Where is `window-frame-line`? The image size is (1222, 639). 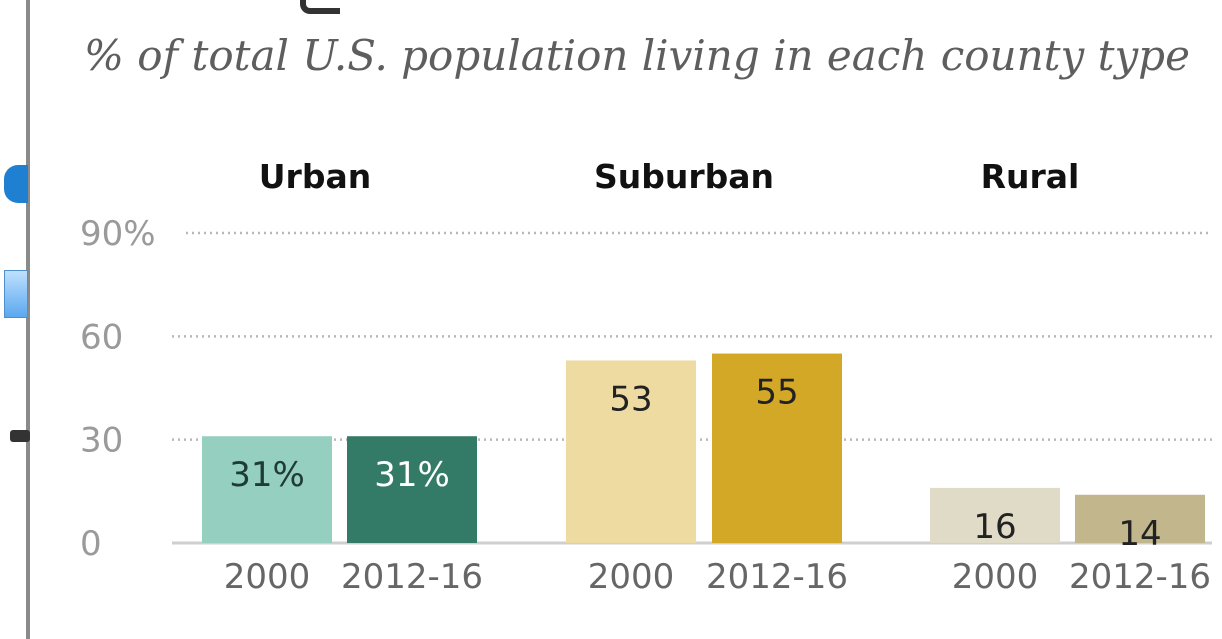 window-frame-line is located at coordinates (28, 319).